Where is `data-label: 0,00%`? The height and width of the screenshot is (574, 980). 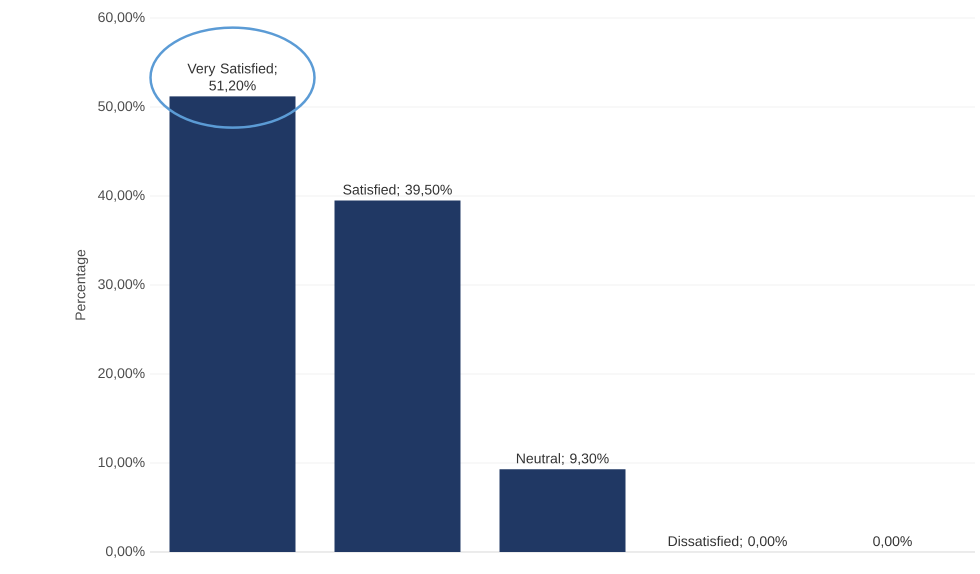
data-label: 0,00% is located at coordinates (892, 542).